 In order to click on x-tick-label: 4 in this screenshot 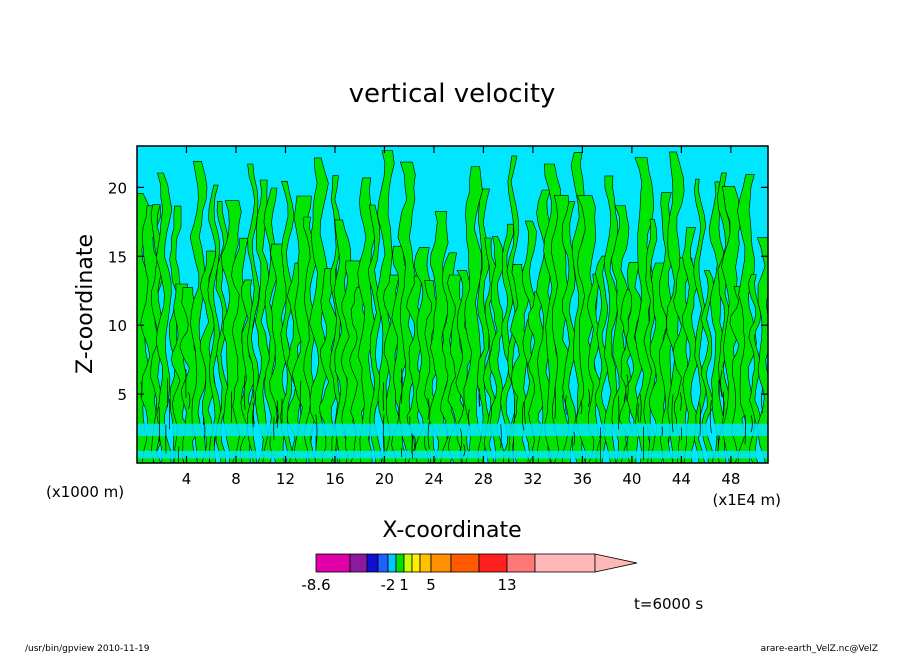, I will do `click(187, 479)`.